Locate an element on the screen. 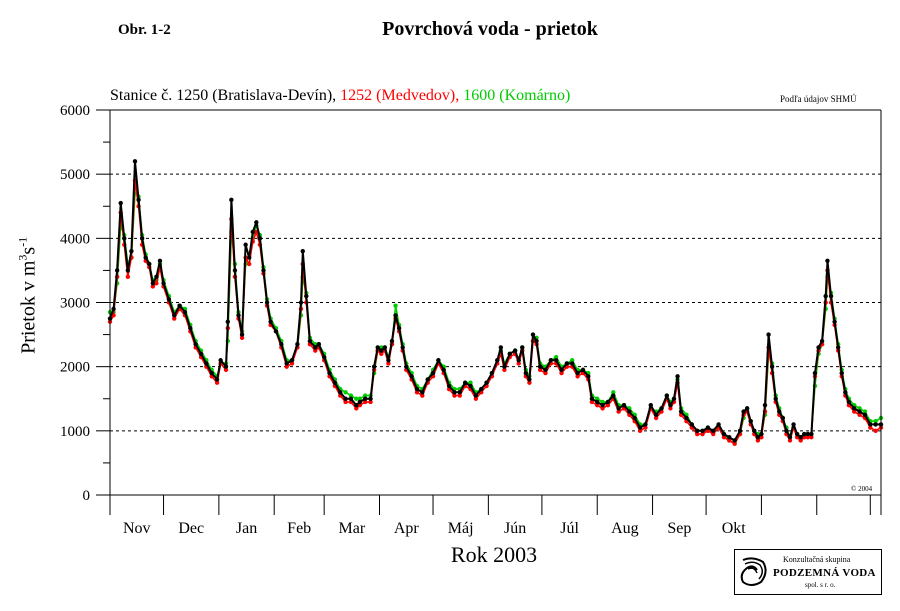 The image size is (900, 611). logo-line-3: spol. s r. o. is located at coordinates (820, 585).